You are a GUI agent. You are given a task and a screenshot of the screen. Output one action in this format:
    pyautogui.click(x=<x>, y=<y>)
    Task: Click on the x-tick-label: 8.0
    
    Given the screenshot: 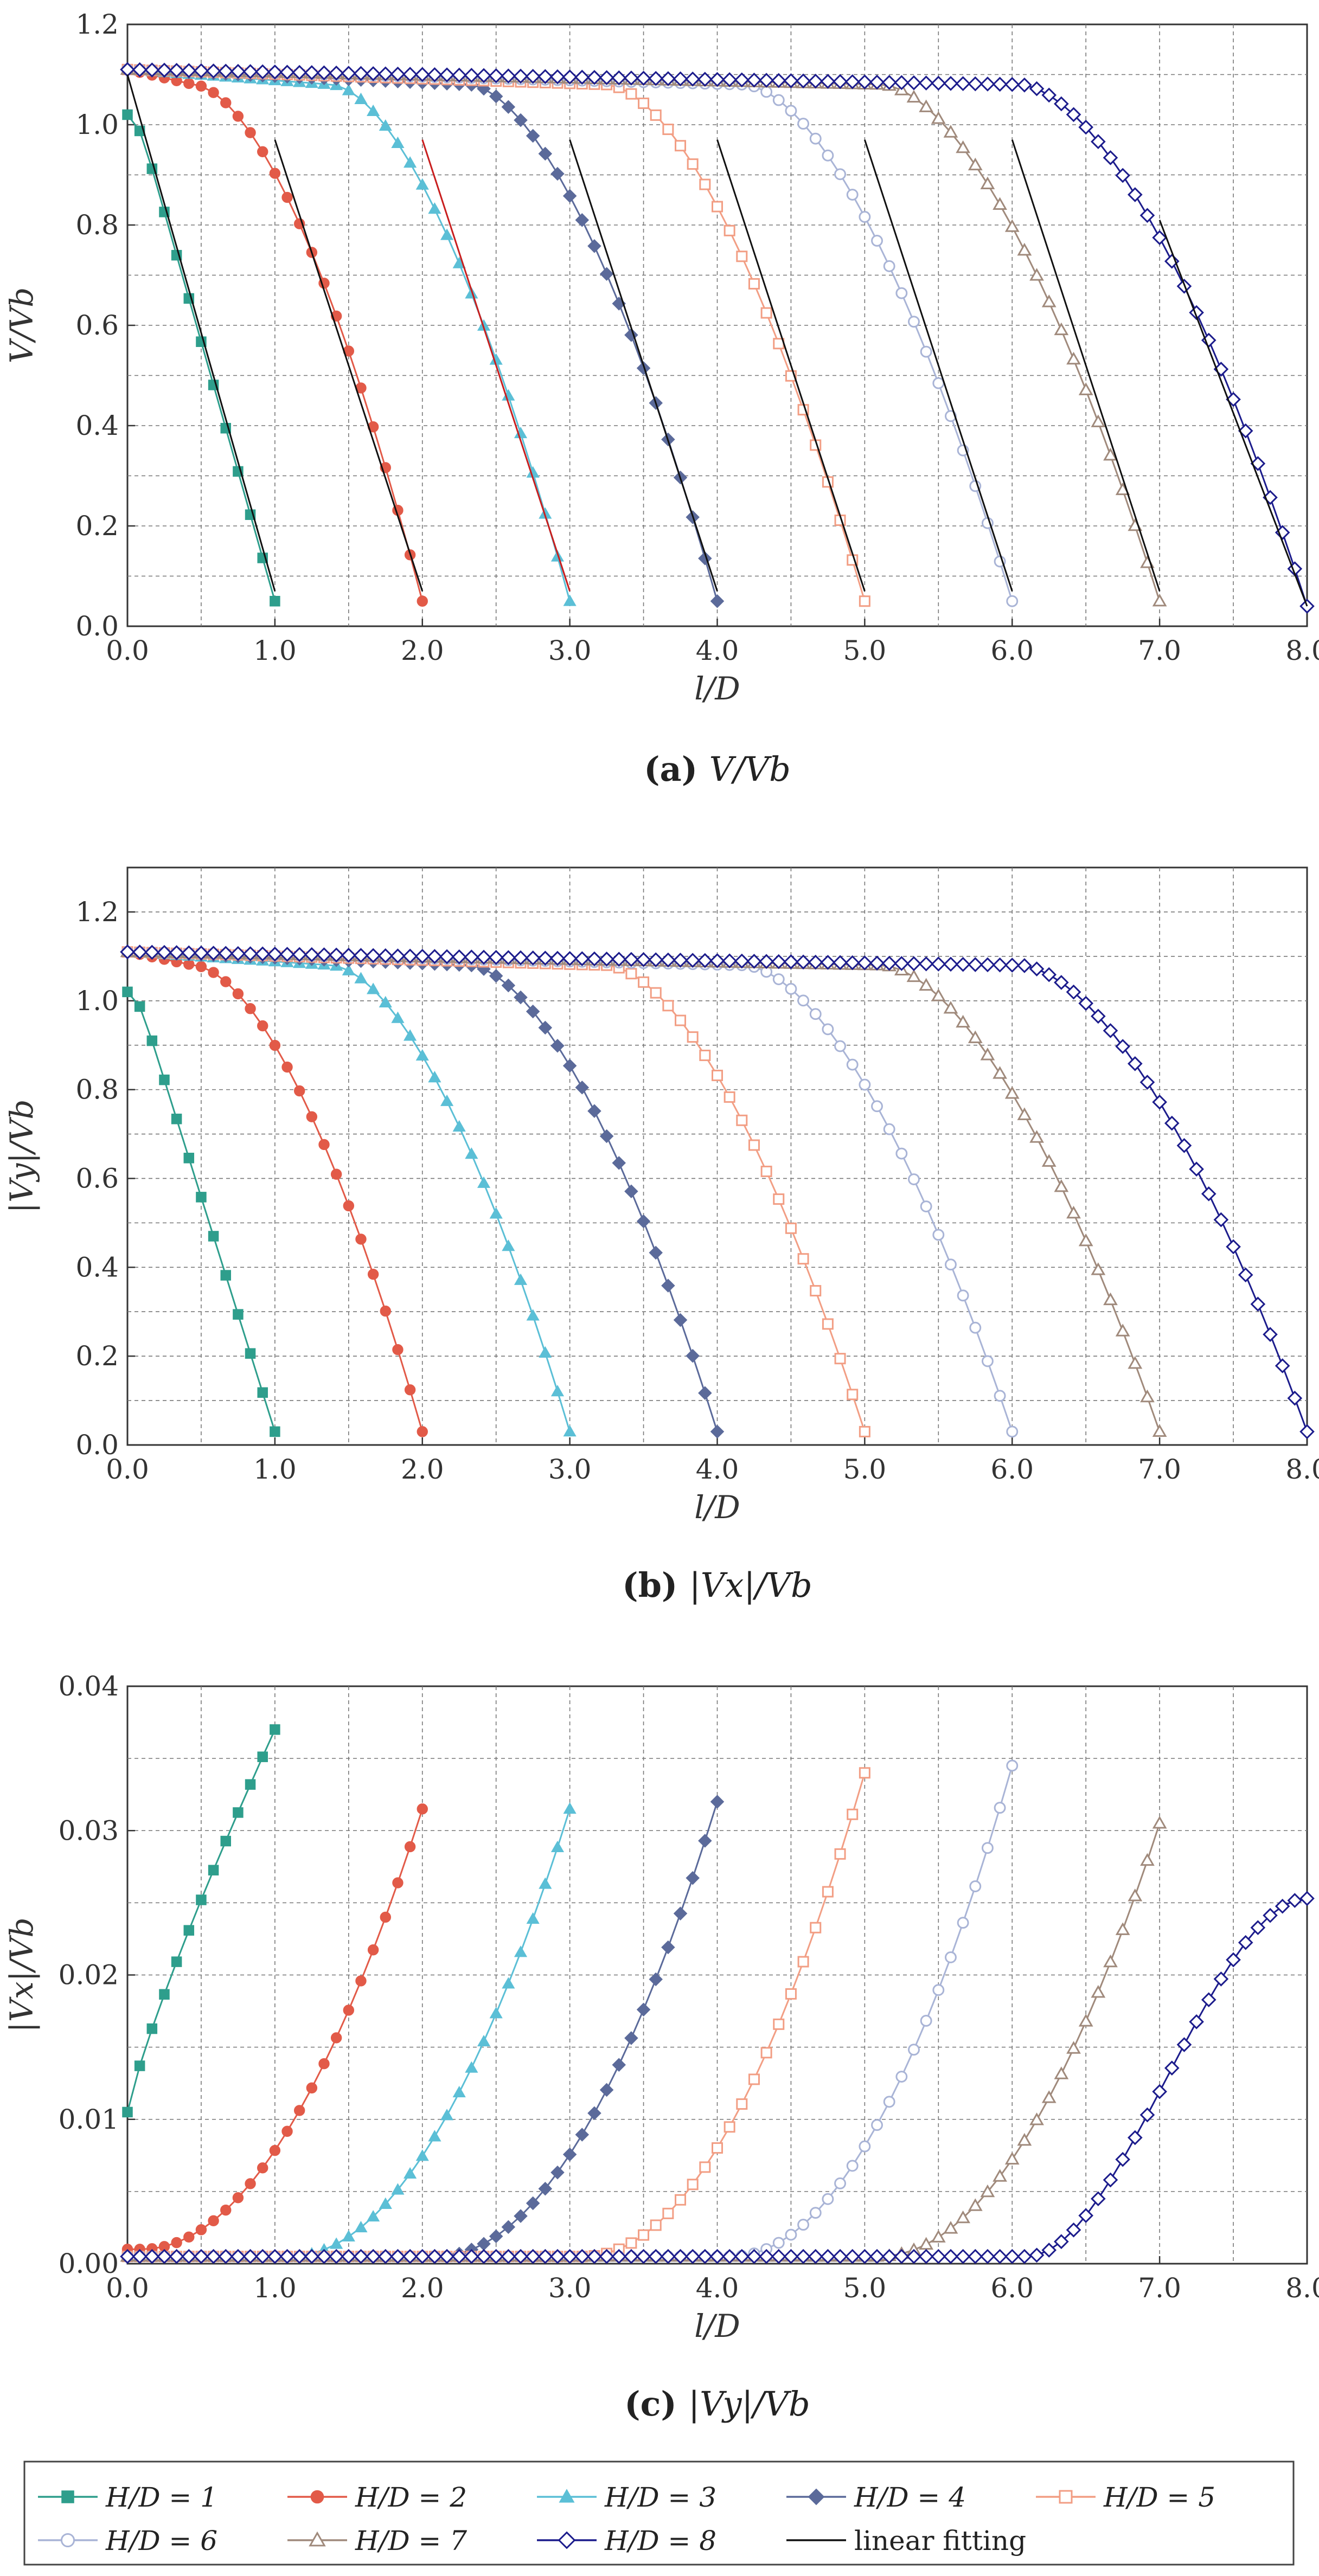 What is the action you would take?
    pyautogui.click(x=1302, y=2288)
    